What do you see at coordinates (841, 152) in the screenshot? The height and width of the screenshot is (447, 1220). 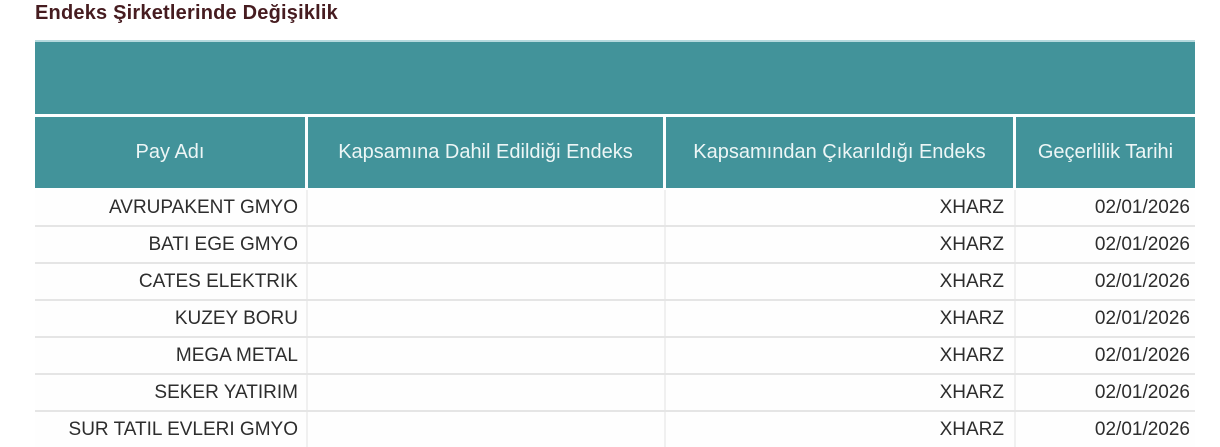 I see `column-header-cikarildigi-endeks: Kapsamından Çıkarıldığı Endeks` at bounding box center [841, 152].